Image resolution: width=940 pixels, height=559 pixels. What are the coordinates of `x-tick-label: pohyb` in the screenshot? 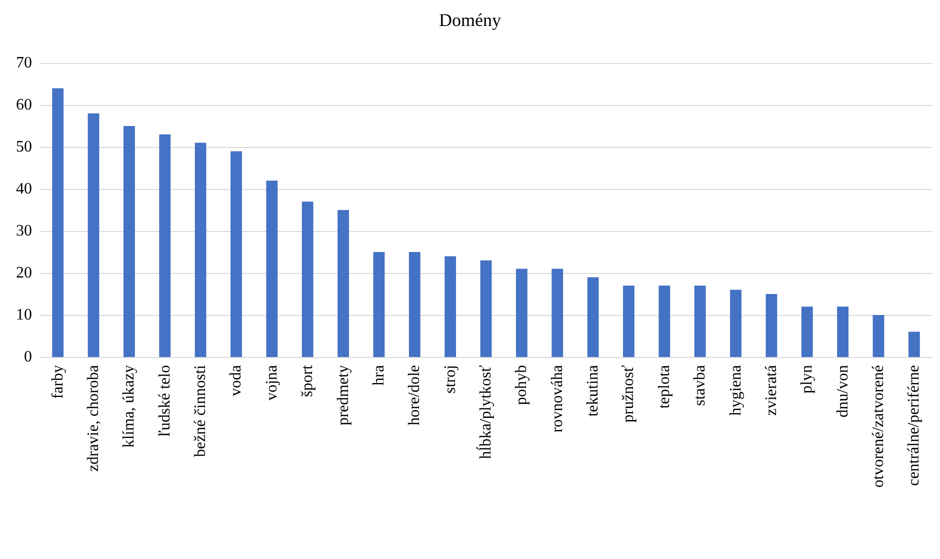 It's located at (521, 385).